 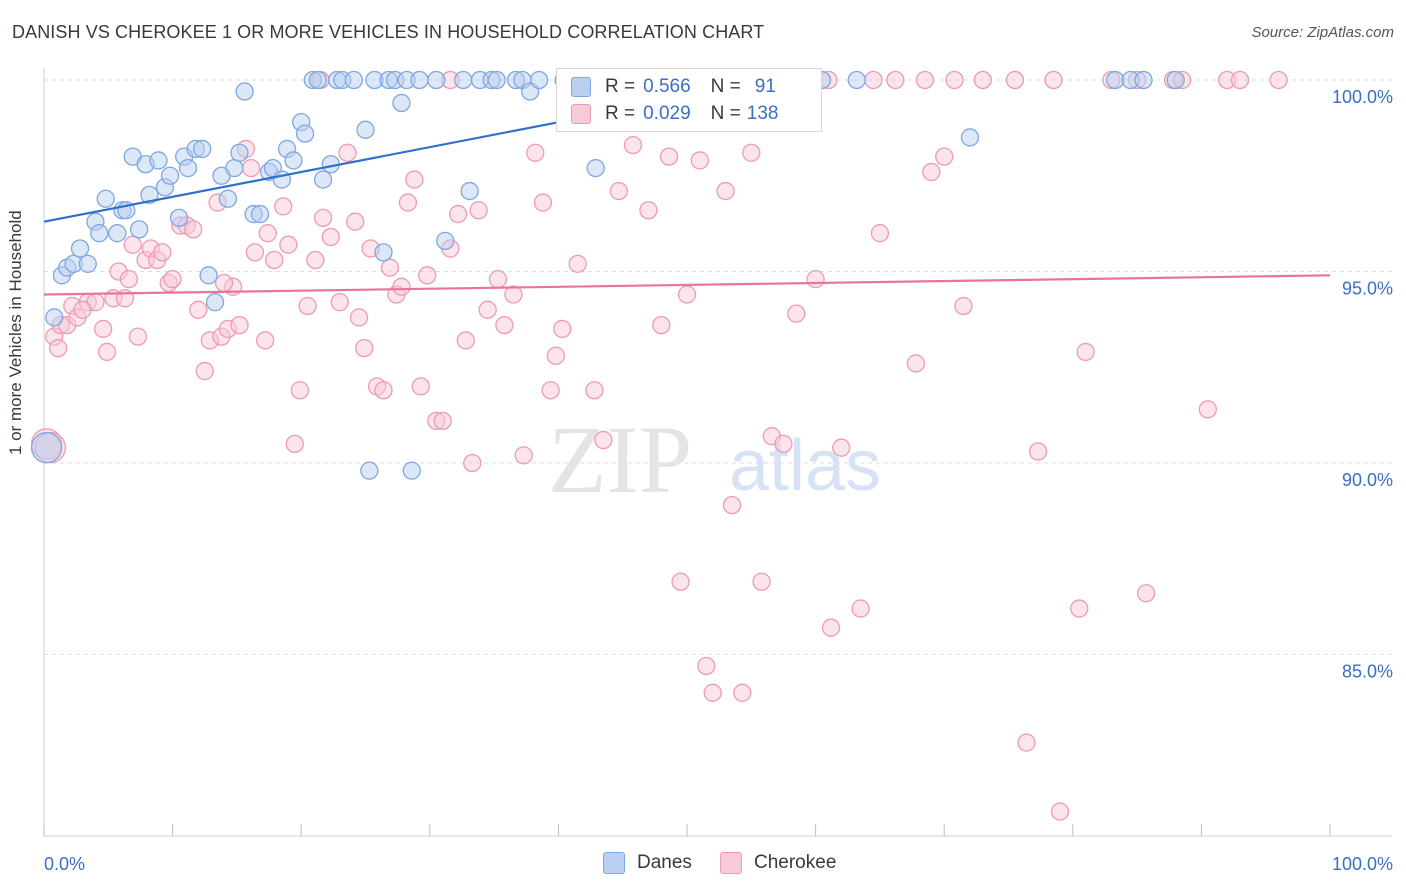 I want to click on x-tick-label: 100.0%, so click(x=1362, y=864).